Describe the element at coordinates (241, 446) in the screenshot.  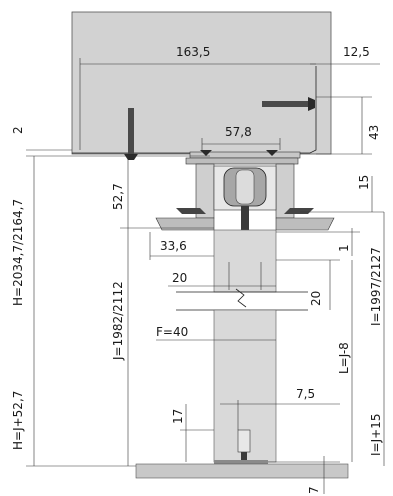
I see `floor-guide` at that location.